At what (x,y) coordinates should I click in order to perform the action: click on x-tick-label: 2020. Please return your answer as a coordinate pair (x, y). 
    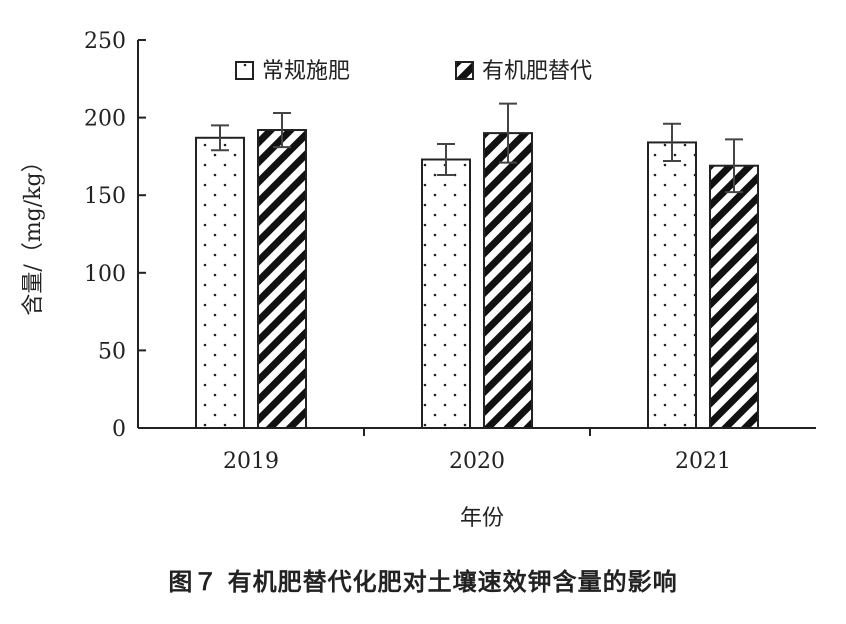
    Looking at the image, I should click on (477, 461).